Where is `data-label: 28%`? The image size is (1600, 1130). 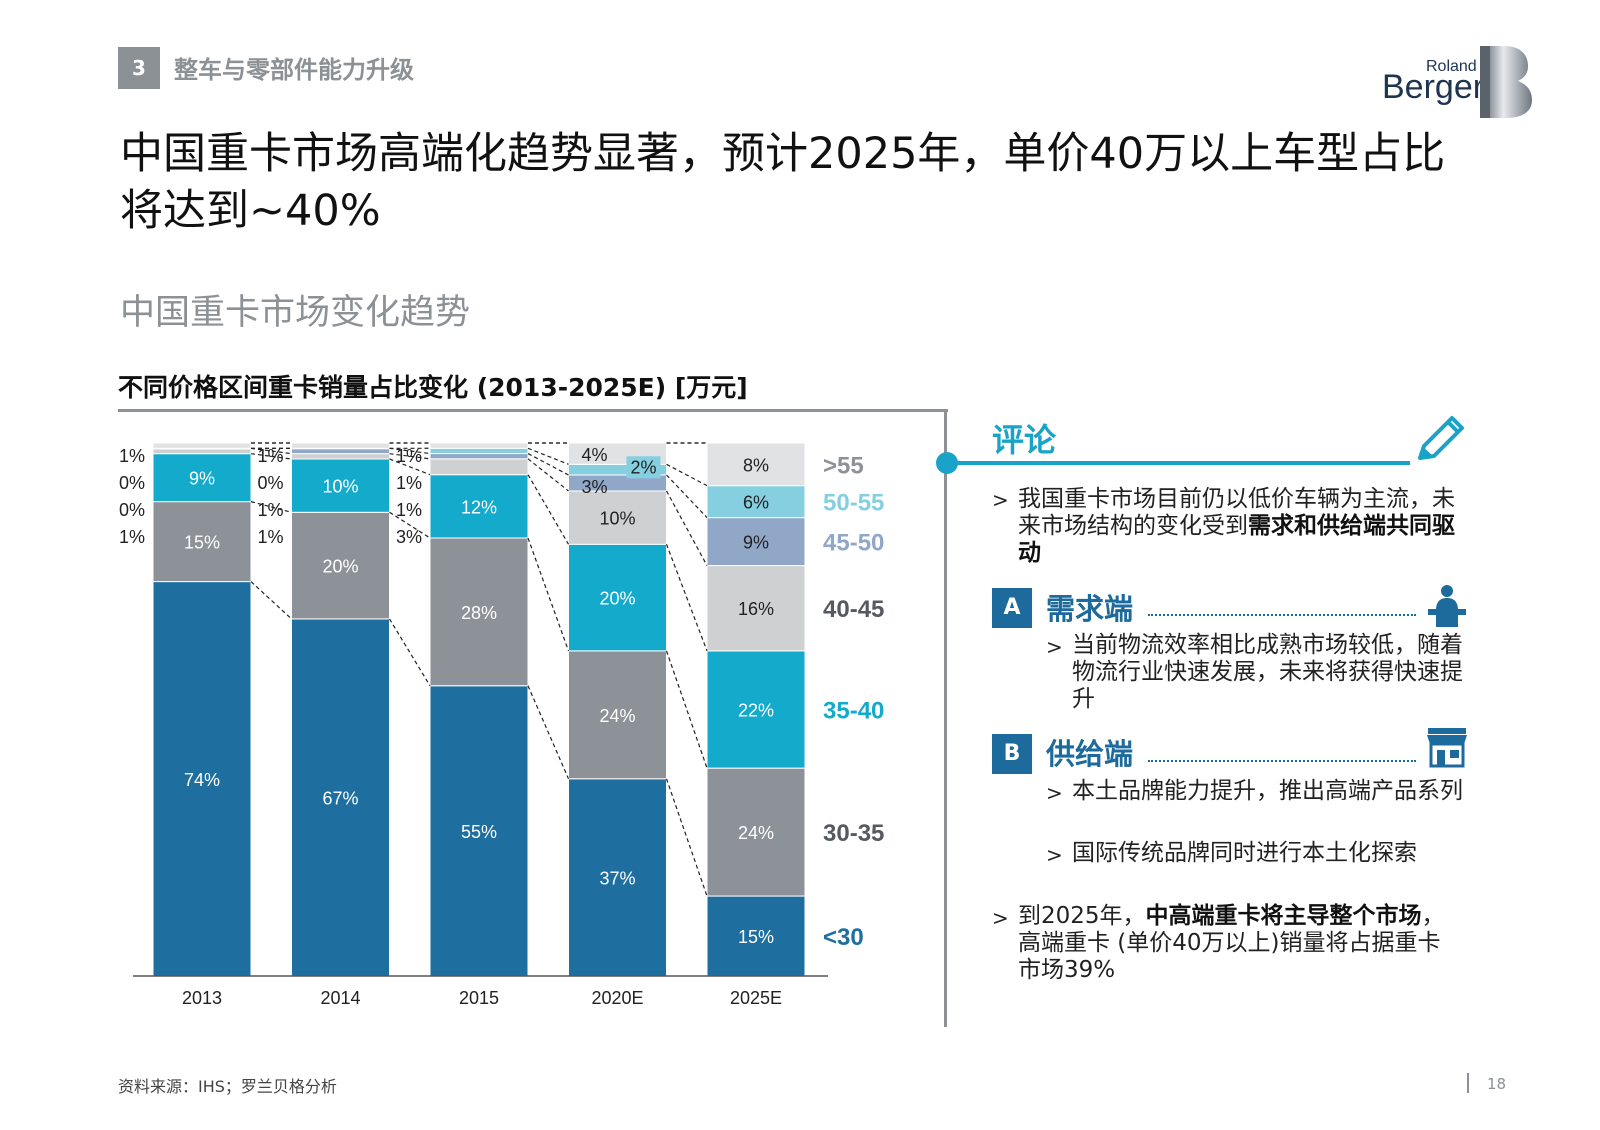 data-label: 28% is located at coordinates (479, 613).